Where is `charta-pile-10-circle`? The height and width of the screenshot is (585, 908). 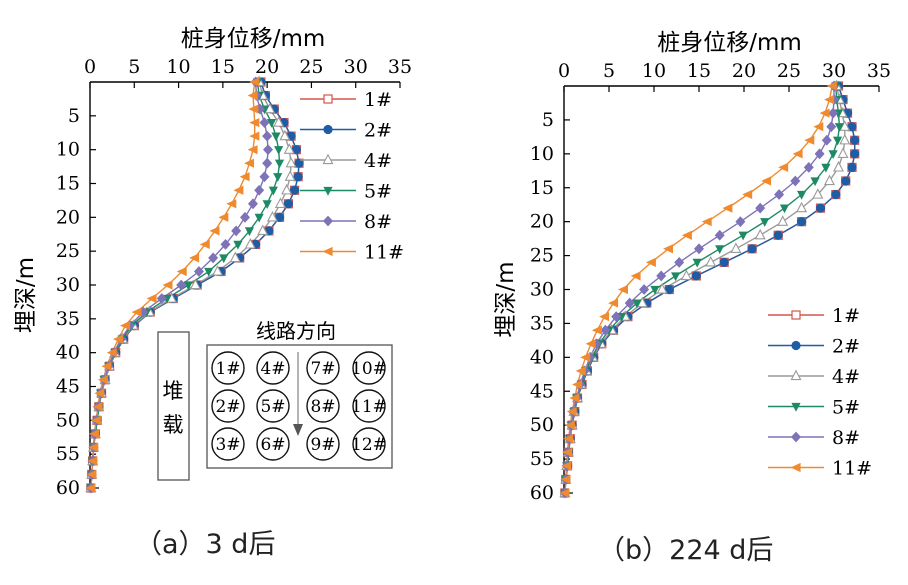 charta-pile-10-circle is located at coordinates (369, 368).